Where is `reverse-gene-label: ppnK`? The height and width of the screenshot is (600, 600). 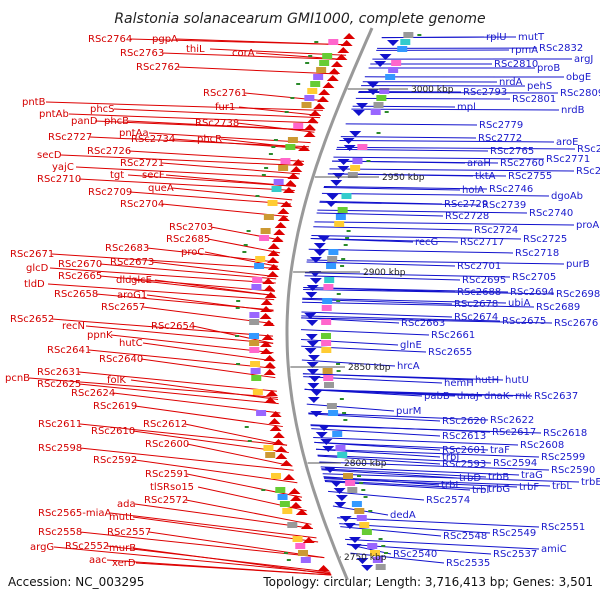 reverse-gene-label: ppnK is located at coordinates (100, 335).